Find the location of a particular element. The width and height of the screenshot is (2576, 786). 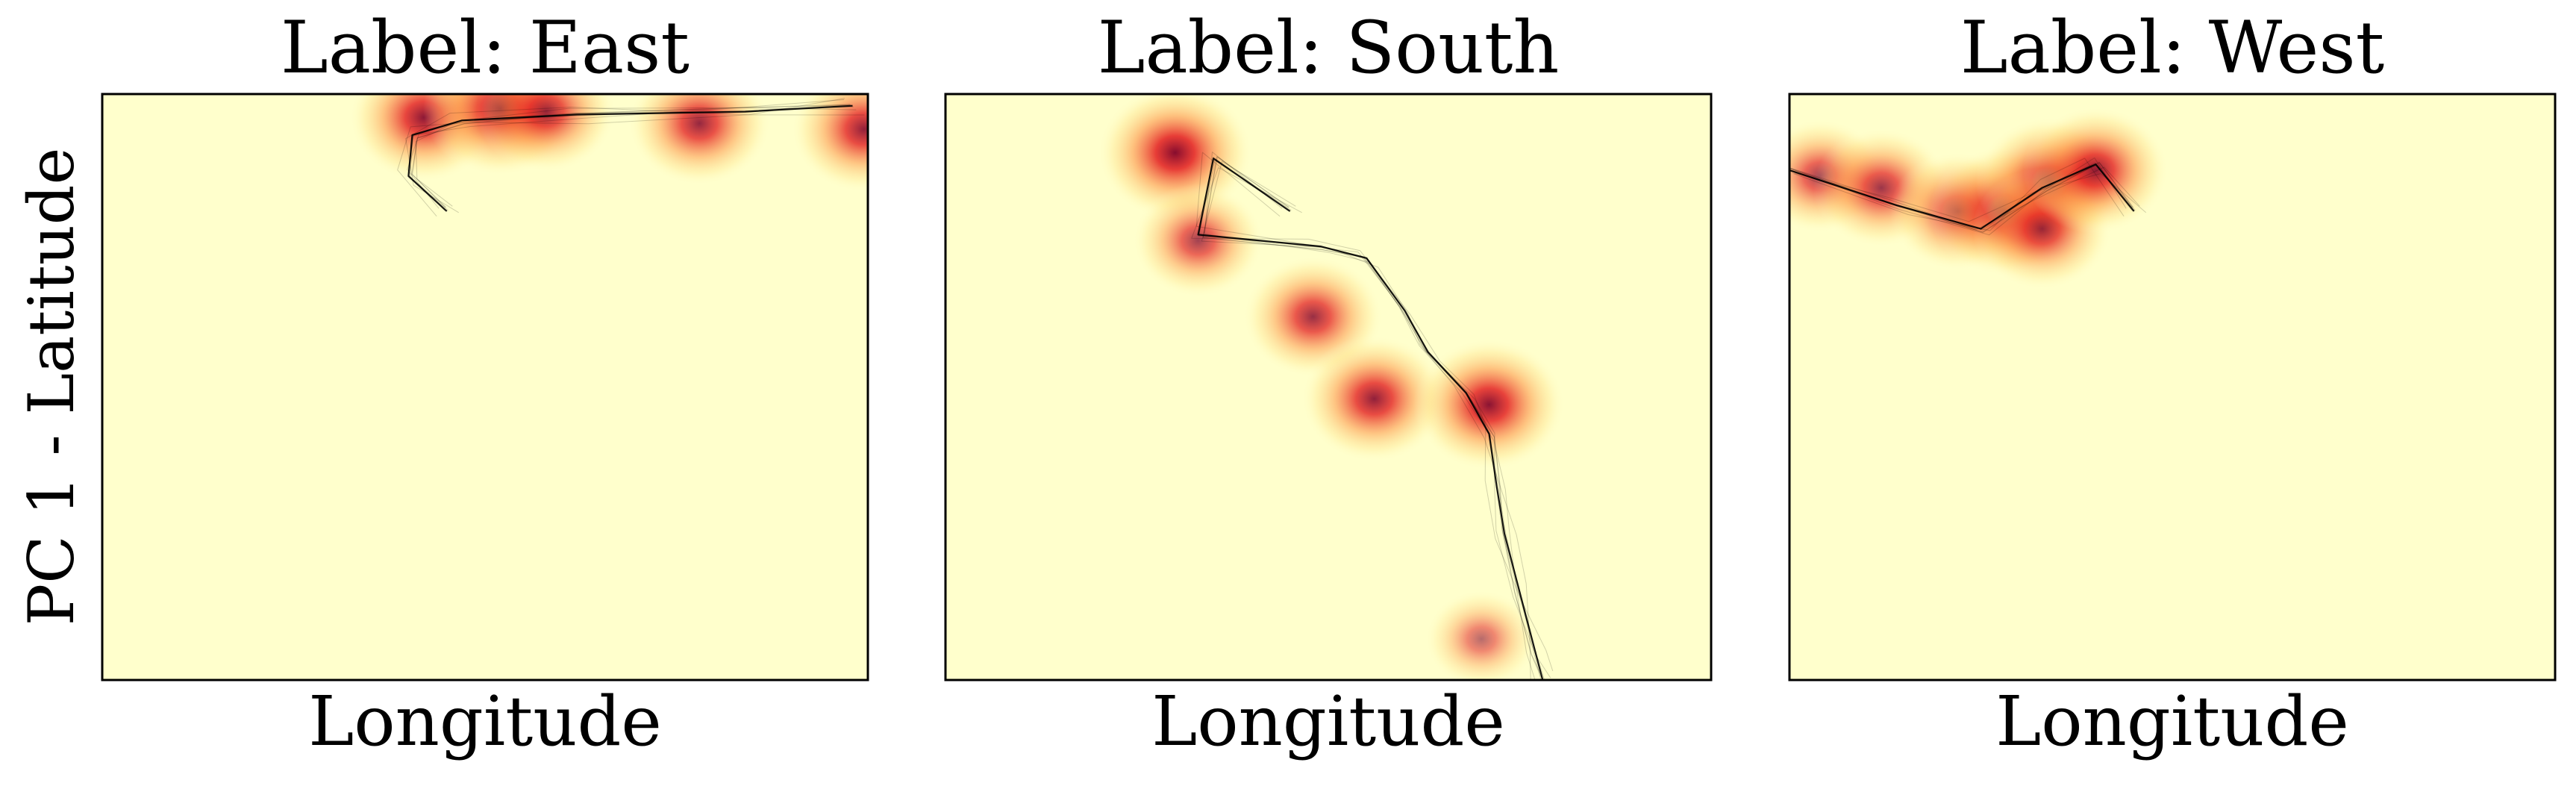

y-axis-label: PC 1 - Latitude is located at coordinates (51, 387).